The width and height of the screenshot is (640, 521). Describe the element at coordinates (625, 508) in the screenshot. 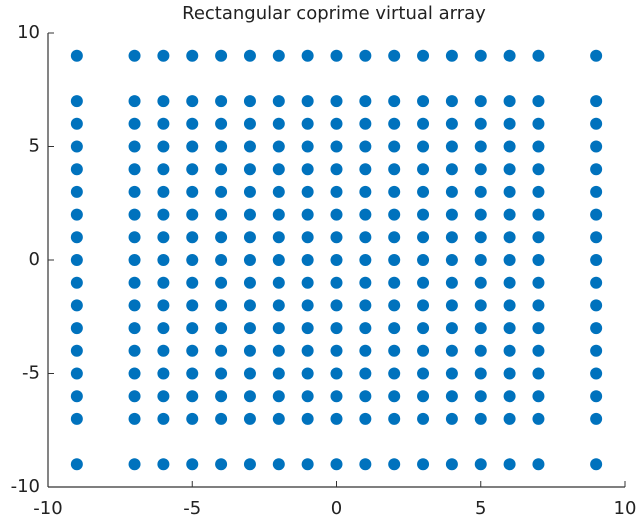

I see `x-tick-label: 10` at that location.